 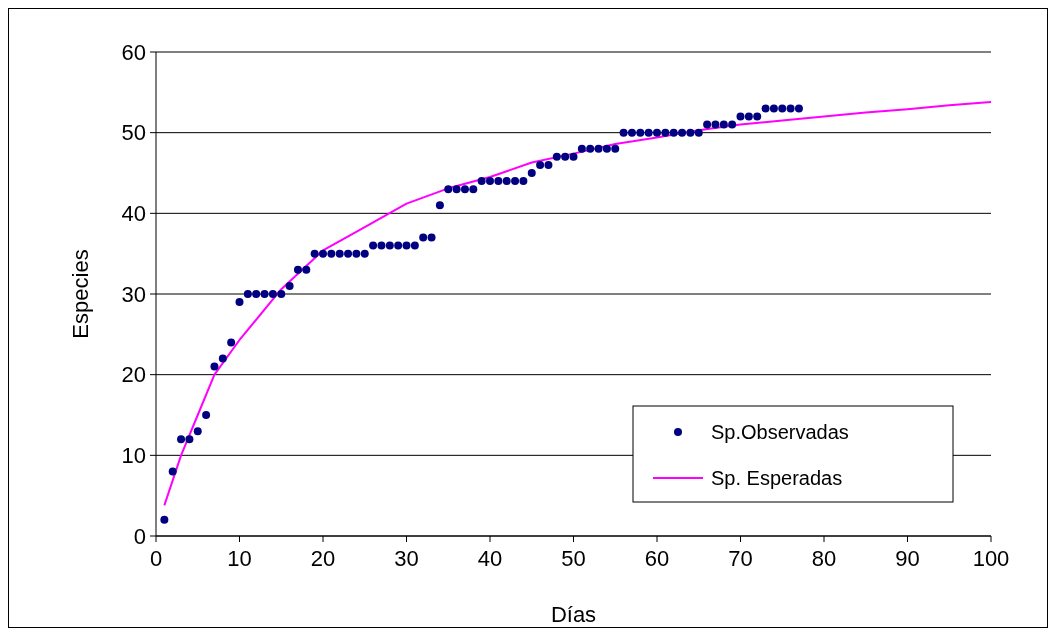 What do you see at coordinates (780, 432) in the screenshot?
I see `legend-label: Sp.Observadas` at bounding box center [780, 432].